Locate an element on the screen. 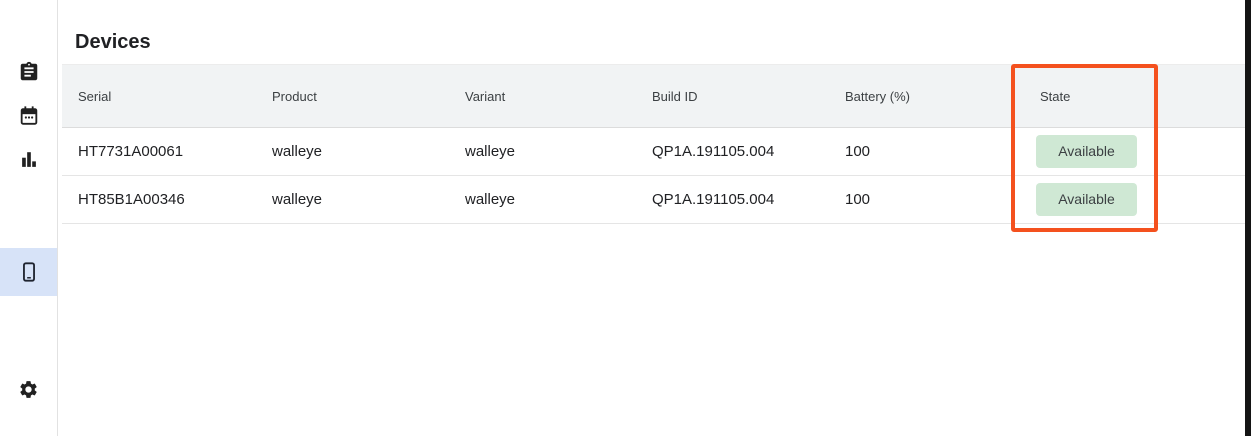 Image resolution: width=1251 pixels, height=436 pixels. sidebar-item-tasks is located at coordinates (28, 72).